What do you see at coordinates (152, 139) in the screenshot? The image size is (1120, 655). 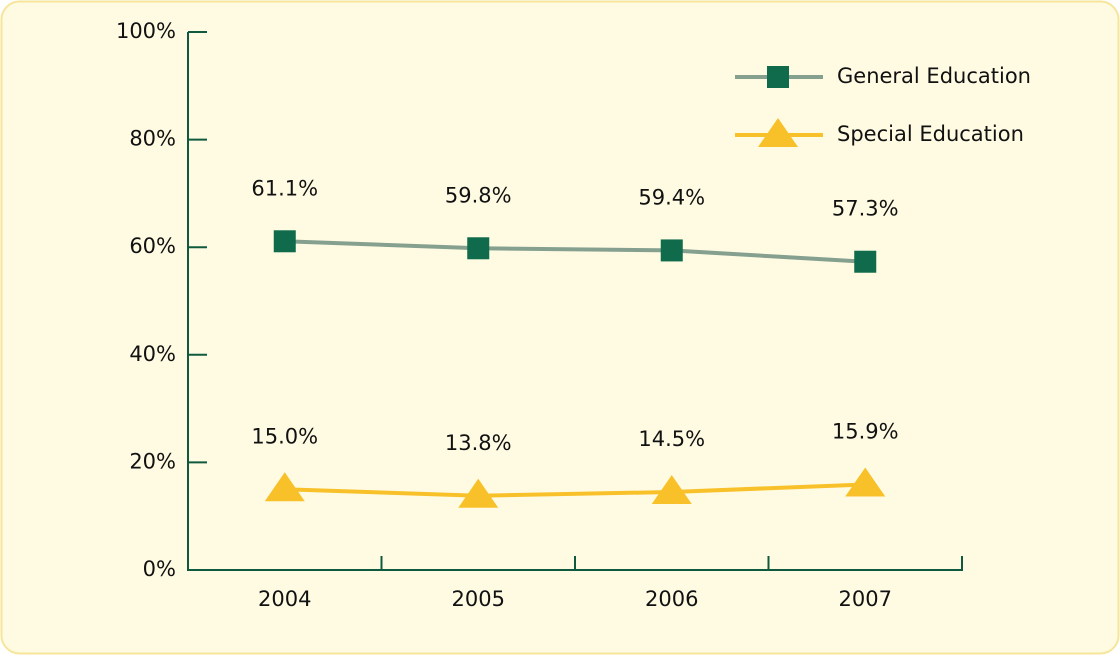 I see `y-tick-label: 80%` at bounding box center [152, 139].